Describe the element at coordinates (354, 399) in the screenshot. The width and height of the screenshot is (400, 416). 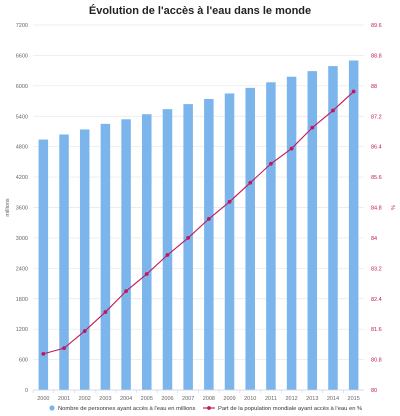
I see `x-tick-label: 2015` at that location.